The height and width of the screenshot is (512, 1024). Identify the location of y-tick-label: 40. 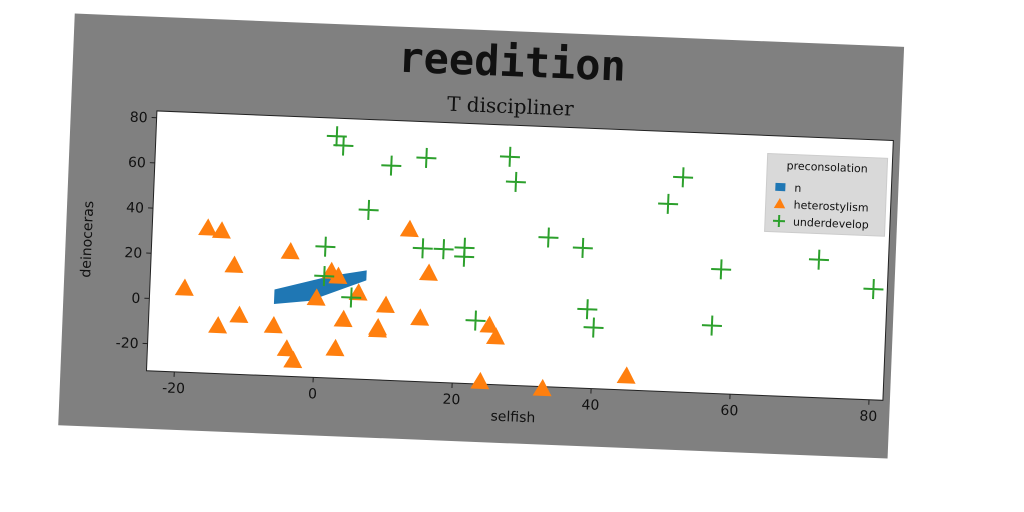
(135, 208).